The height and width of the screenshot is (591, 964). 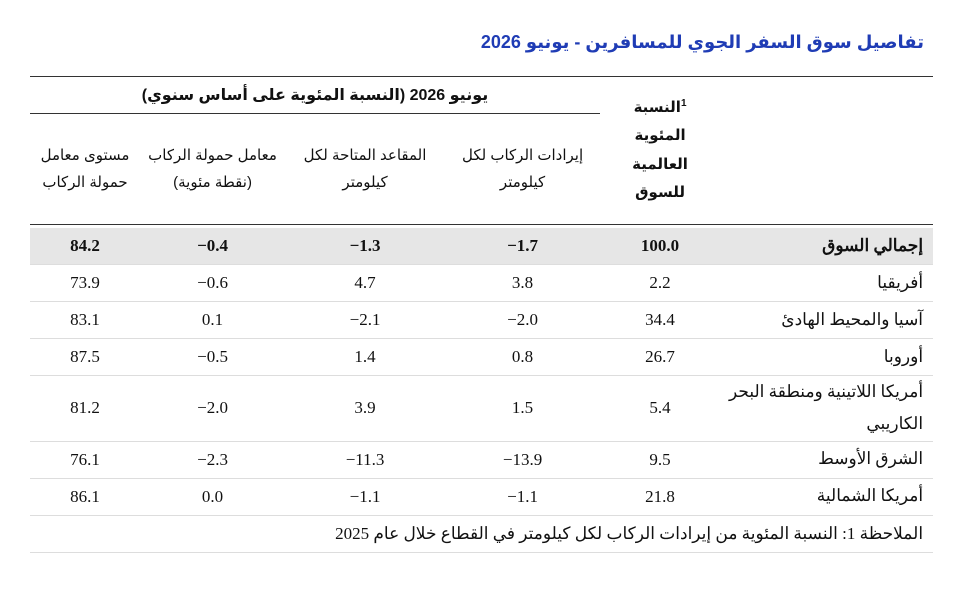 I want to click on value-cell: 0.1, so click(x=213, y=320).